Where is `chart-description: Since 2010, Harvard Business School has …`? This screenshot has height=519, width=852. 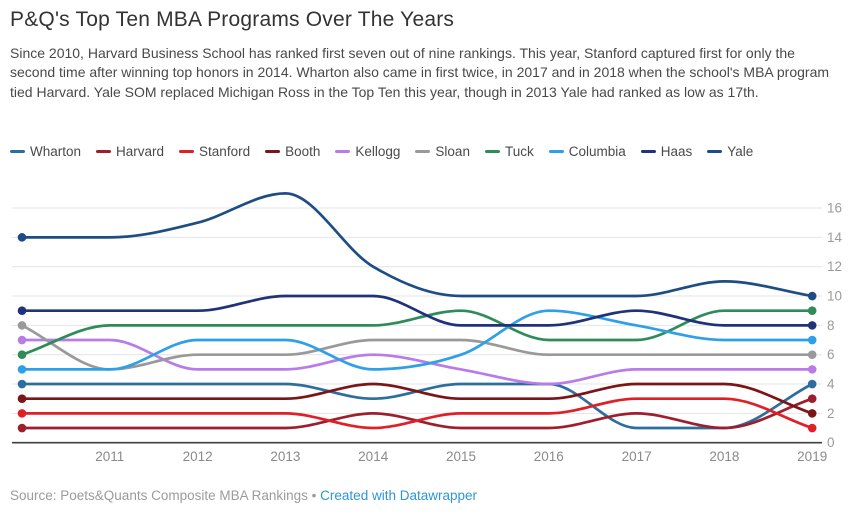
chart-description: Since 2010, Harvard Business School has … is located at coordinates (420, 72).